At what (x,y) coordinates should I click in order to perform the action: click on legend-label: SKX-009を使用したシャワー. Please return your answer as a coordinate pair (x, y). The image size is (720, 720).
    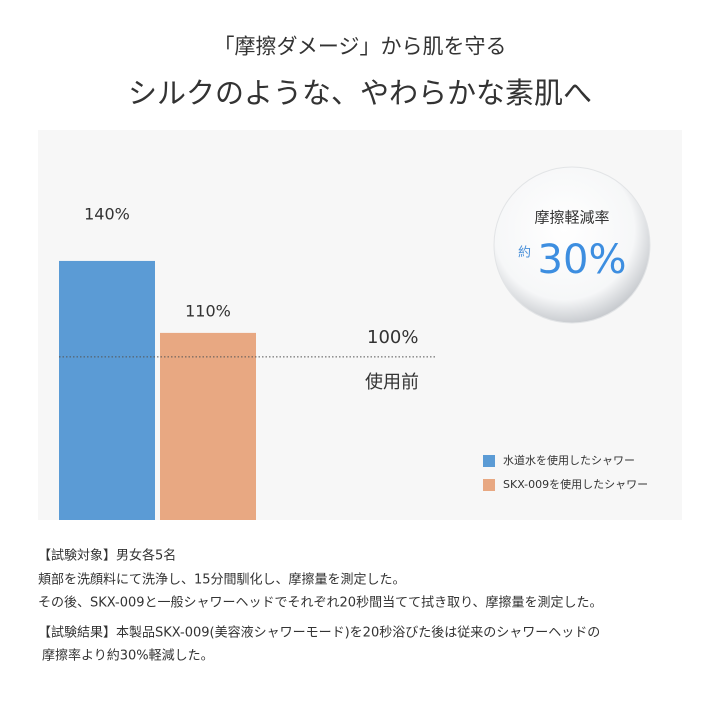
    Looking at the image, I should click on (575, 484).